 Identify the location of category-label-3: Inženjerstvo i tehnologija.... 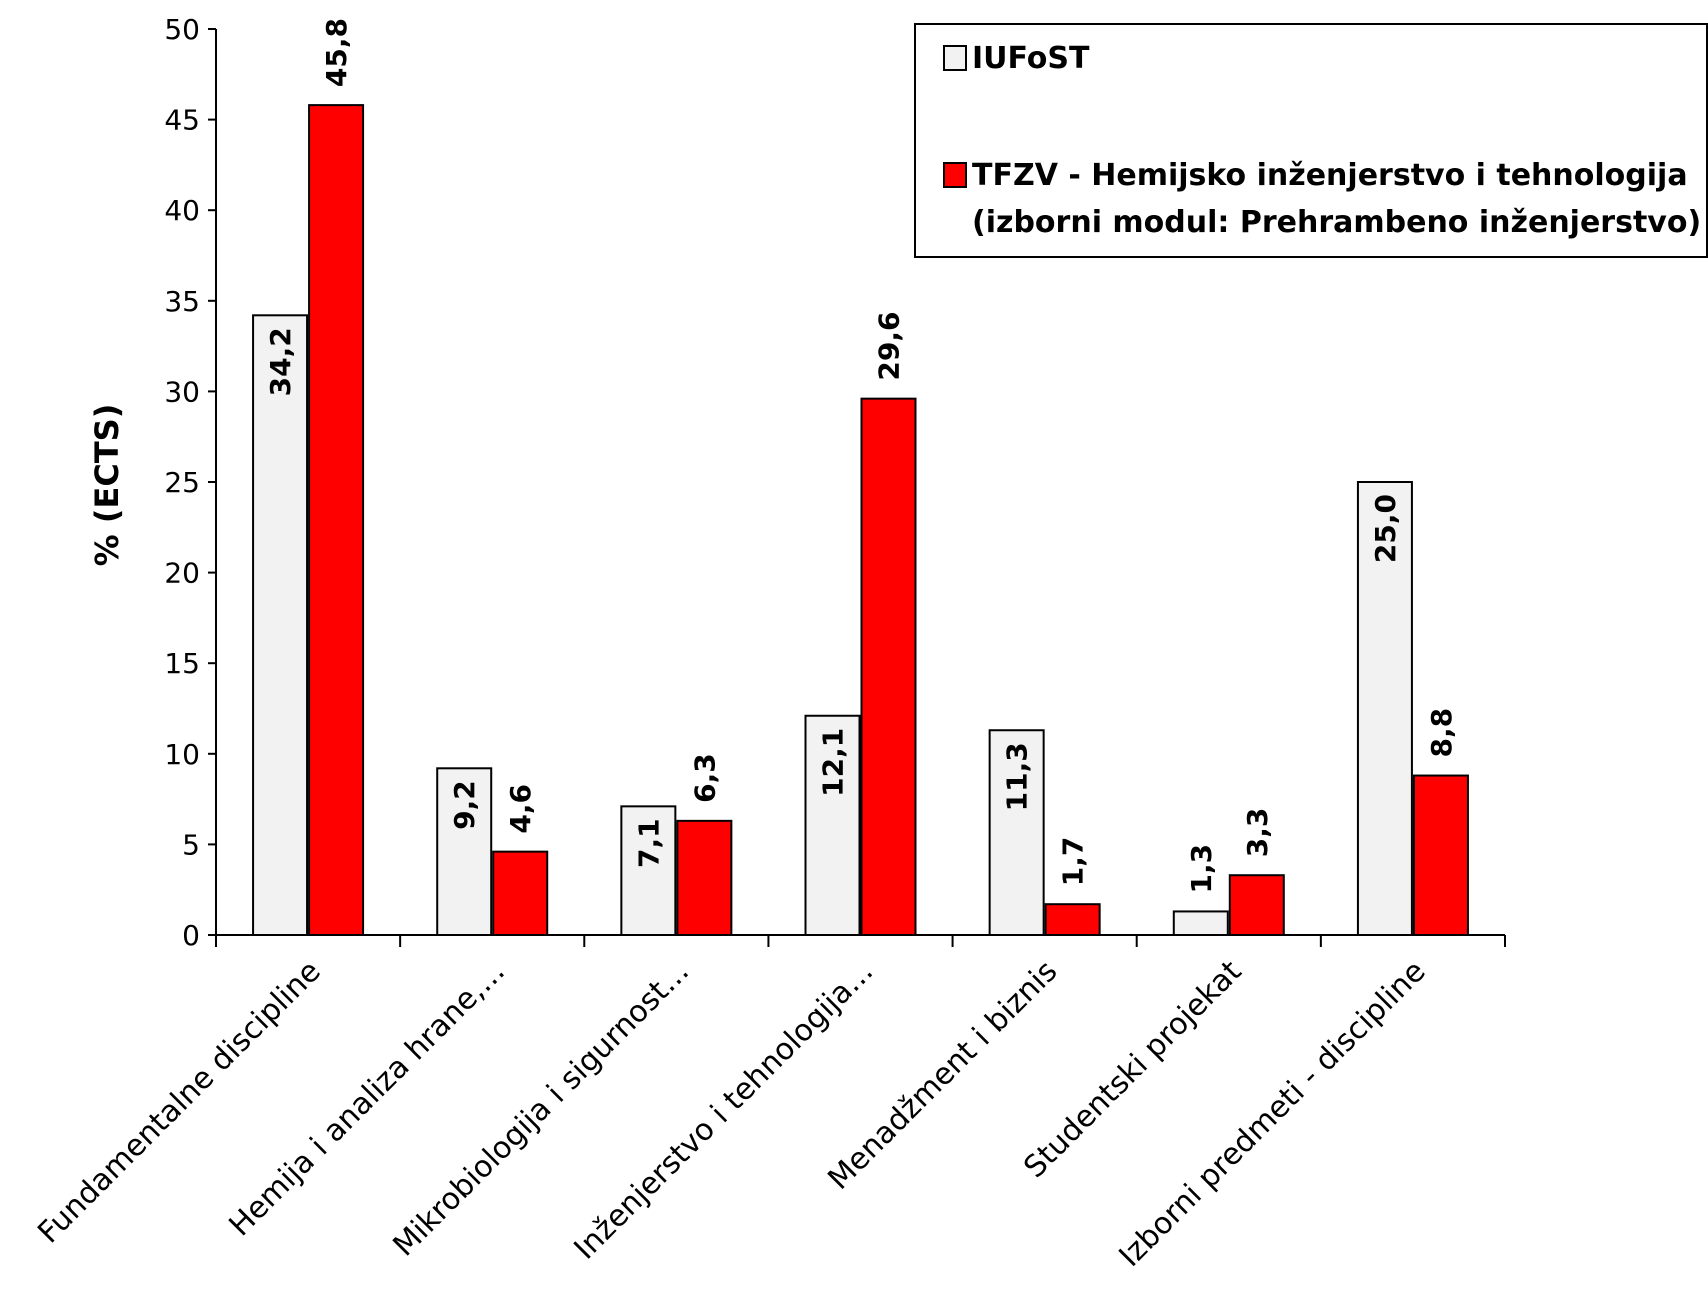
(724, 1110).